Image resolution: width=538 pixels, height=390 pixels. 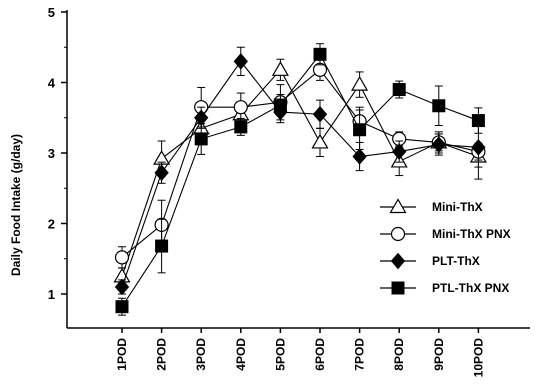 I want to click on y-tick-label: 4, so click(x=52, y=83).